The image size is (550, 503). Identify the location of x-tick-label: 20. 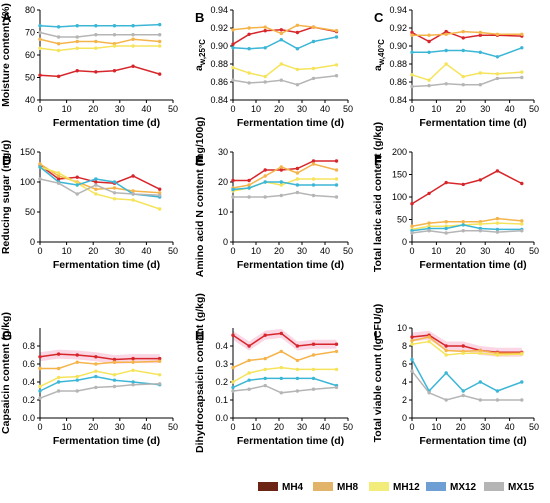
(279, 109).